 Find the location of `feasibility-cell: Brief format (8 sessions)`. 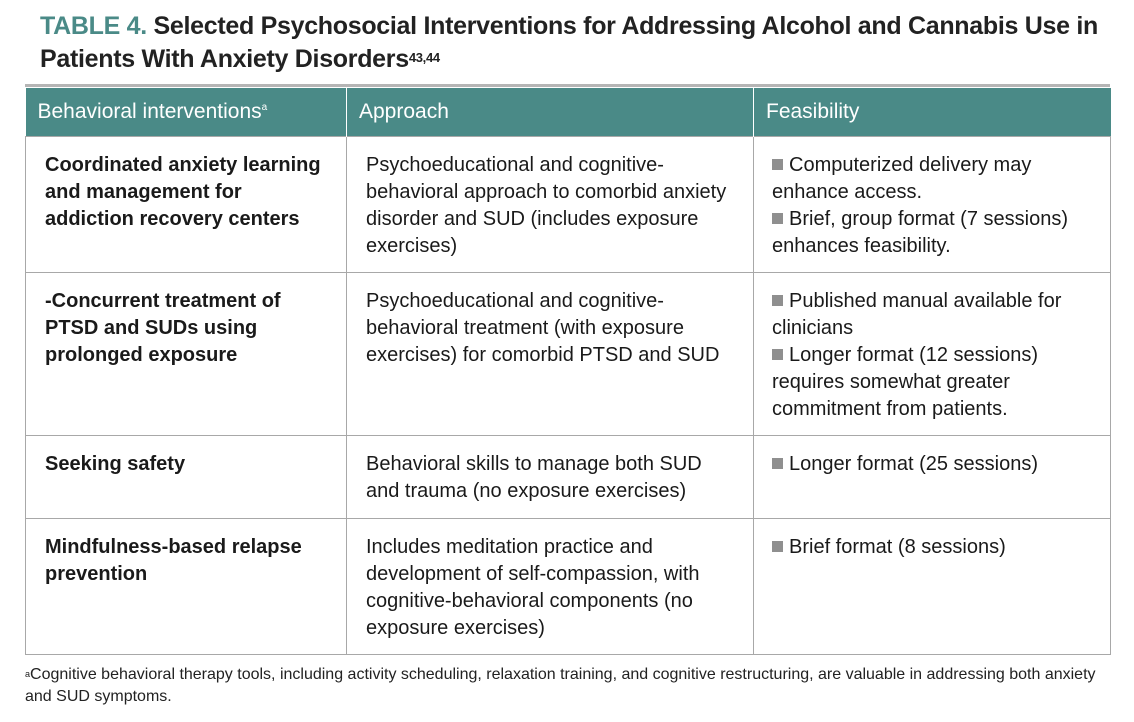

feasibility-cell: Brief format (8 sessions) is located at coordinates (932, 586).